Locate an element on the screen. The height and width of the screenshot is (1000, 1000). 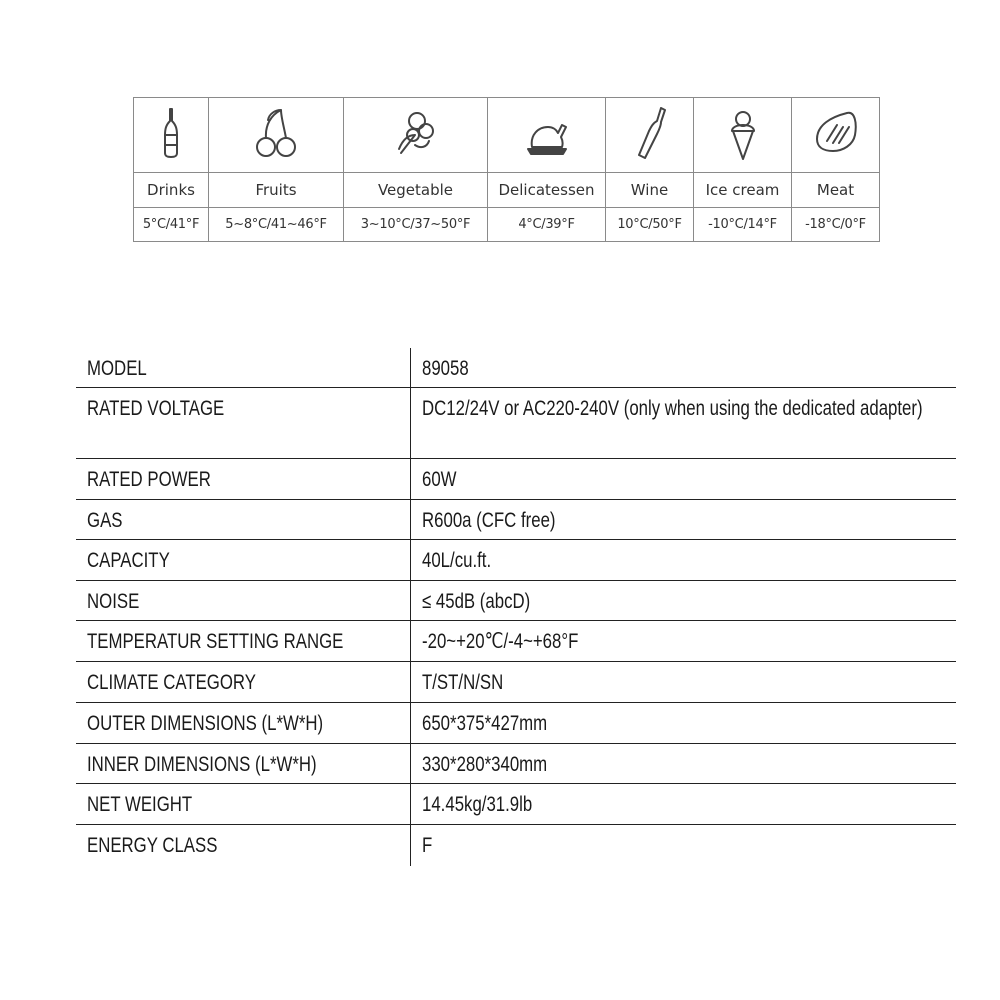
food-label: Fruits is located at coordinates (276, 190).